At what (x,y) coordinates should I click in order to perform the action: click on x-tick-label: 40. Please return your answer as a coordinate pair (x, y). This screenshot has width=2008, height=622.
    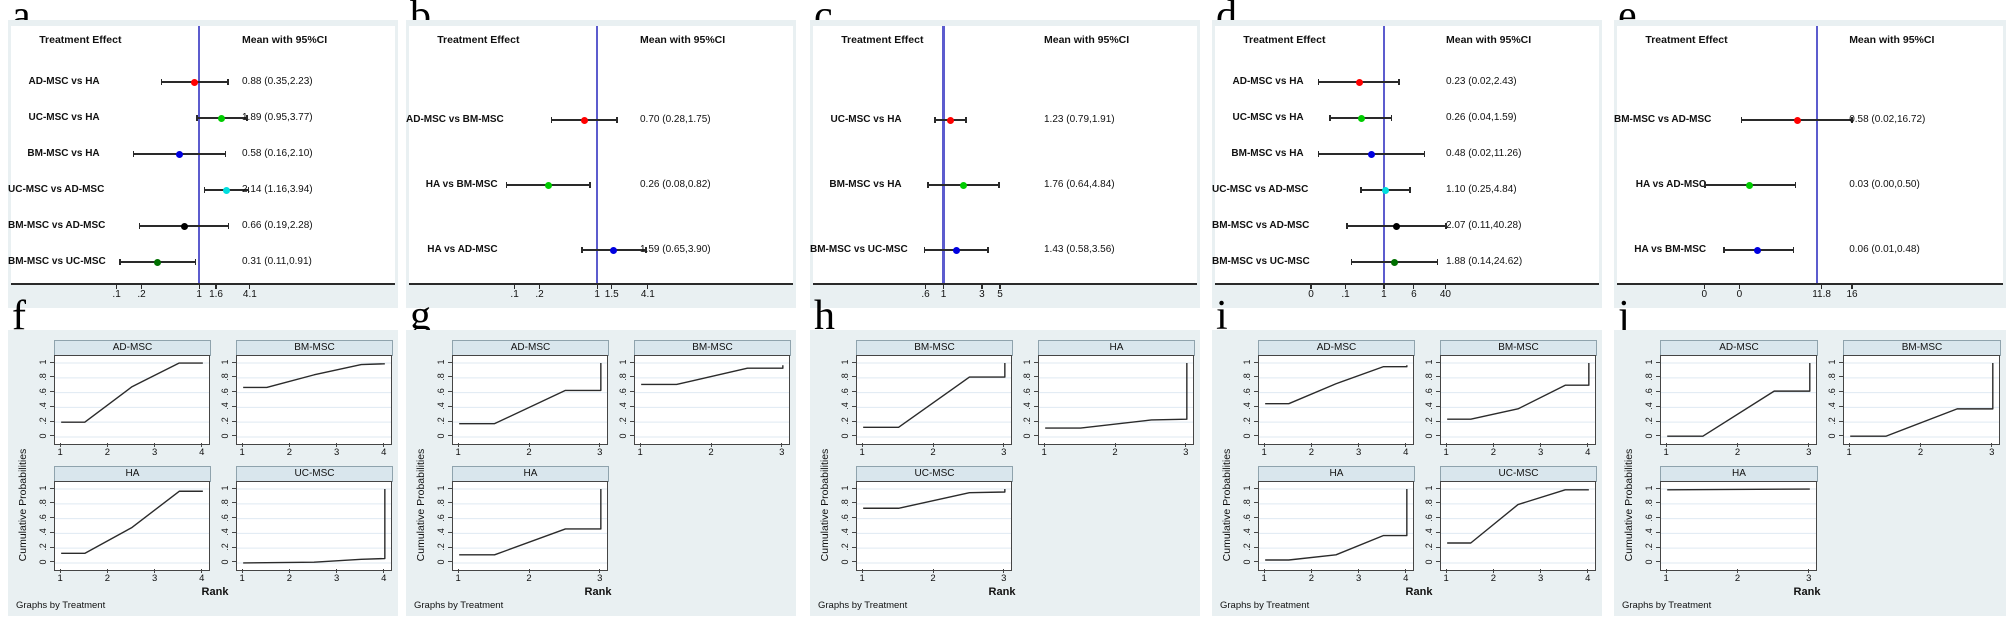
    Looking at the image, I should click on (1445, 294).